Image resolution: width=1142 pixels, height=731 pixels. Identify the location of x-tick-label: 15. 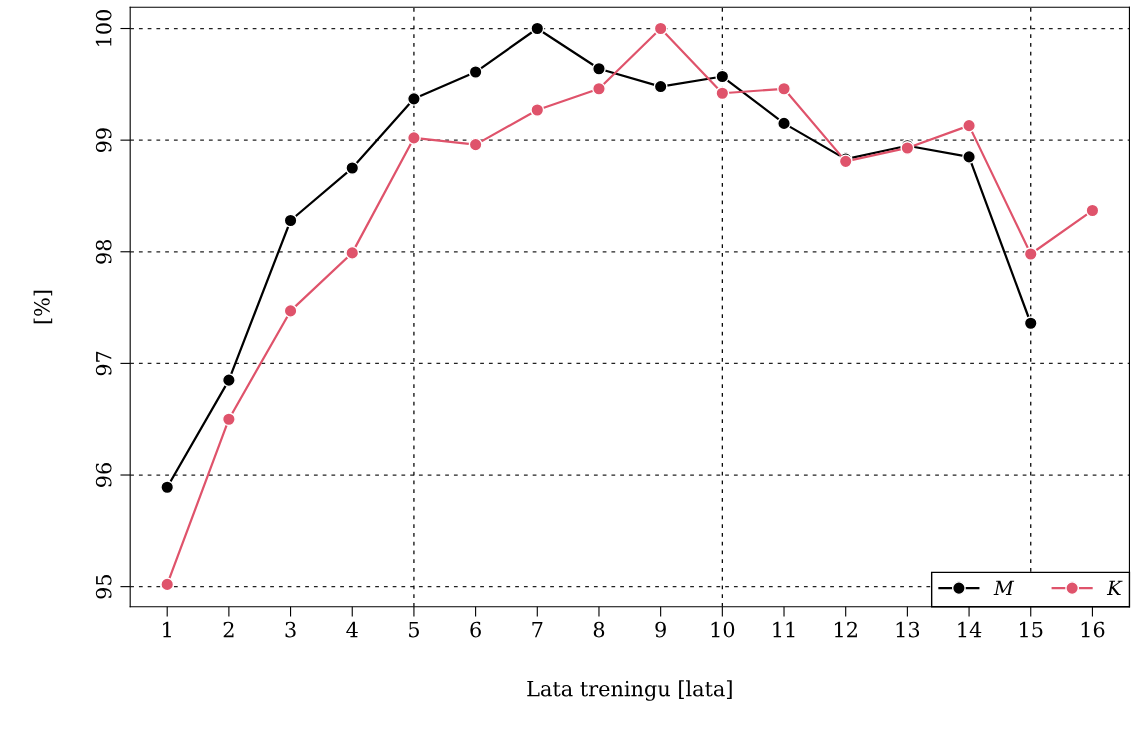
(1031, 629).